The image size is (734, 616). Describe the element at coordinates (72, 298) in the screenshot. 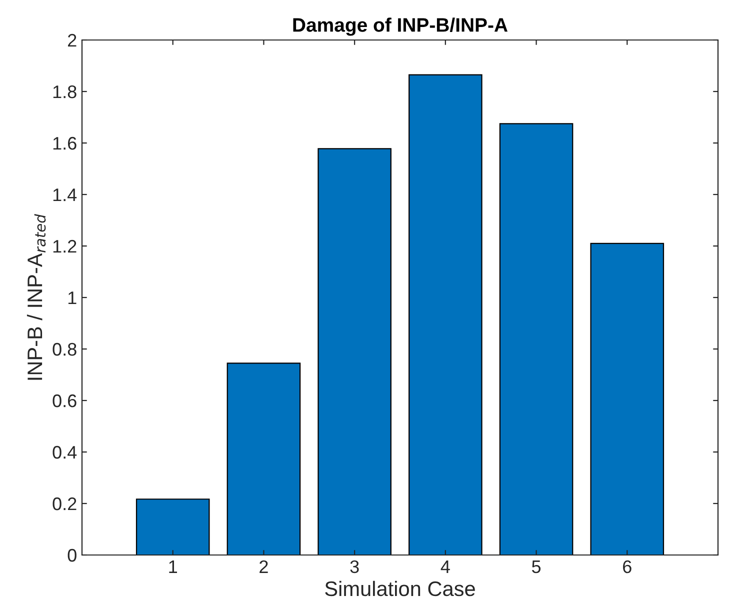

I see `y-tick-label: 1` at that location.